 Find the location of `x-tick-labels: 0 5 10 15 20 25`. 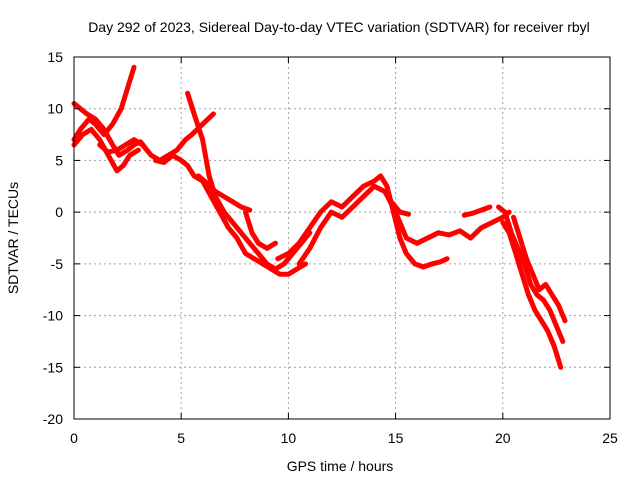

x-tick-labels: 0 5 10 15 20 25 is located at coordinates (344, 438).